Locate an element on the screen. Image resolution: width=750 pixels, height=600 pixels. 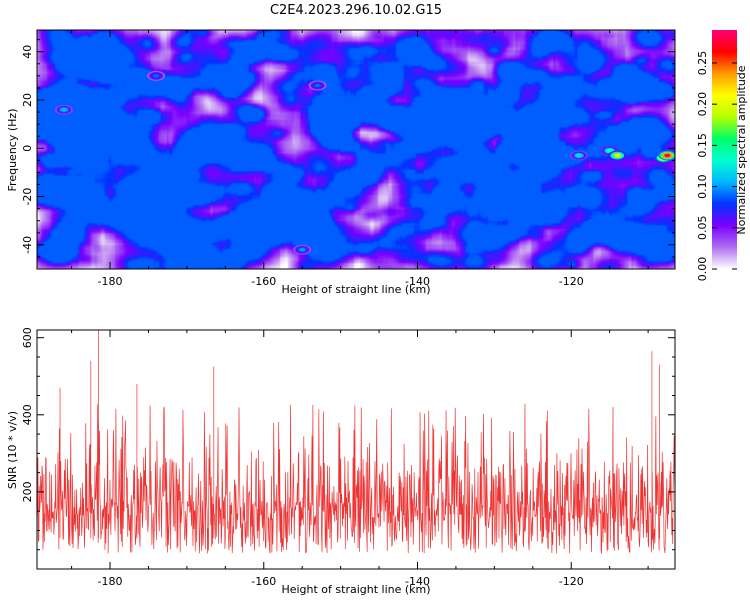
y-tick-label: 40 is located at coordinates (27, 52).